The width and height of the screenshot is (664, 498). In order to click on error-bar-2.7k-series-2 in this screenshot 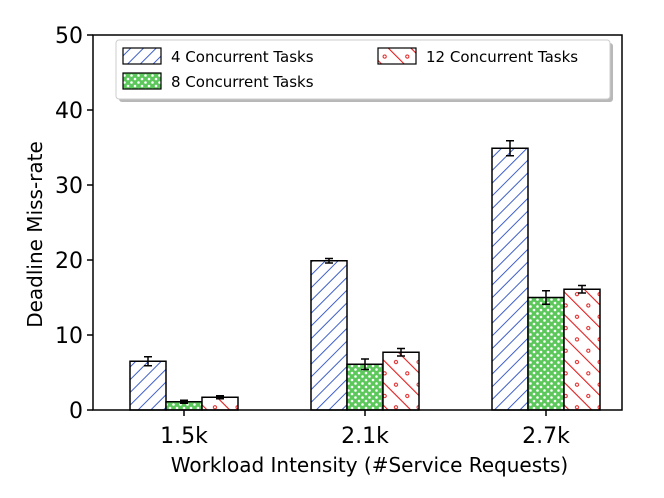, I will do `click(546, 297)`.